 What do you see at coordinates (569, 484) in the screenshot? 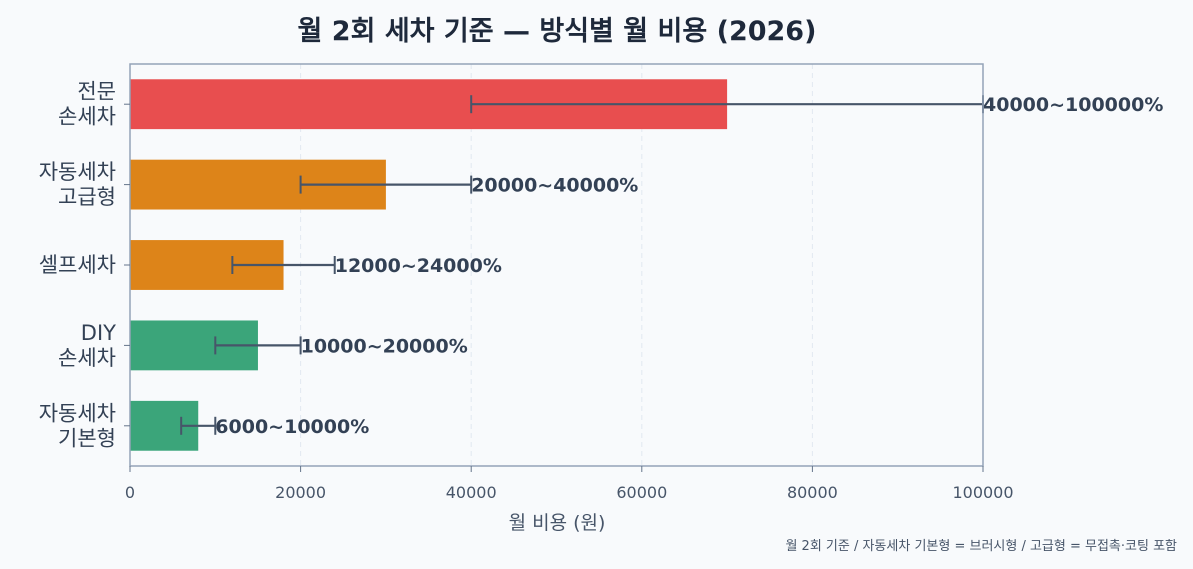
I see `x-axis: 0 20000 40000 60000 80000 100000` at bounding box center [569, 484].